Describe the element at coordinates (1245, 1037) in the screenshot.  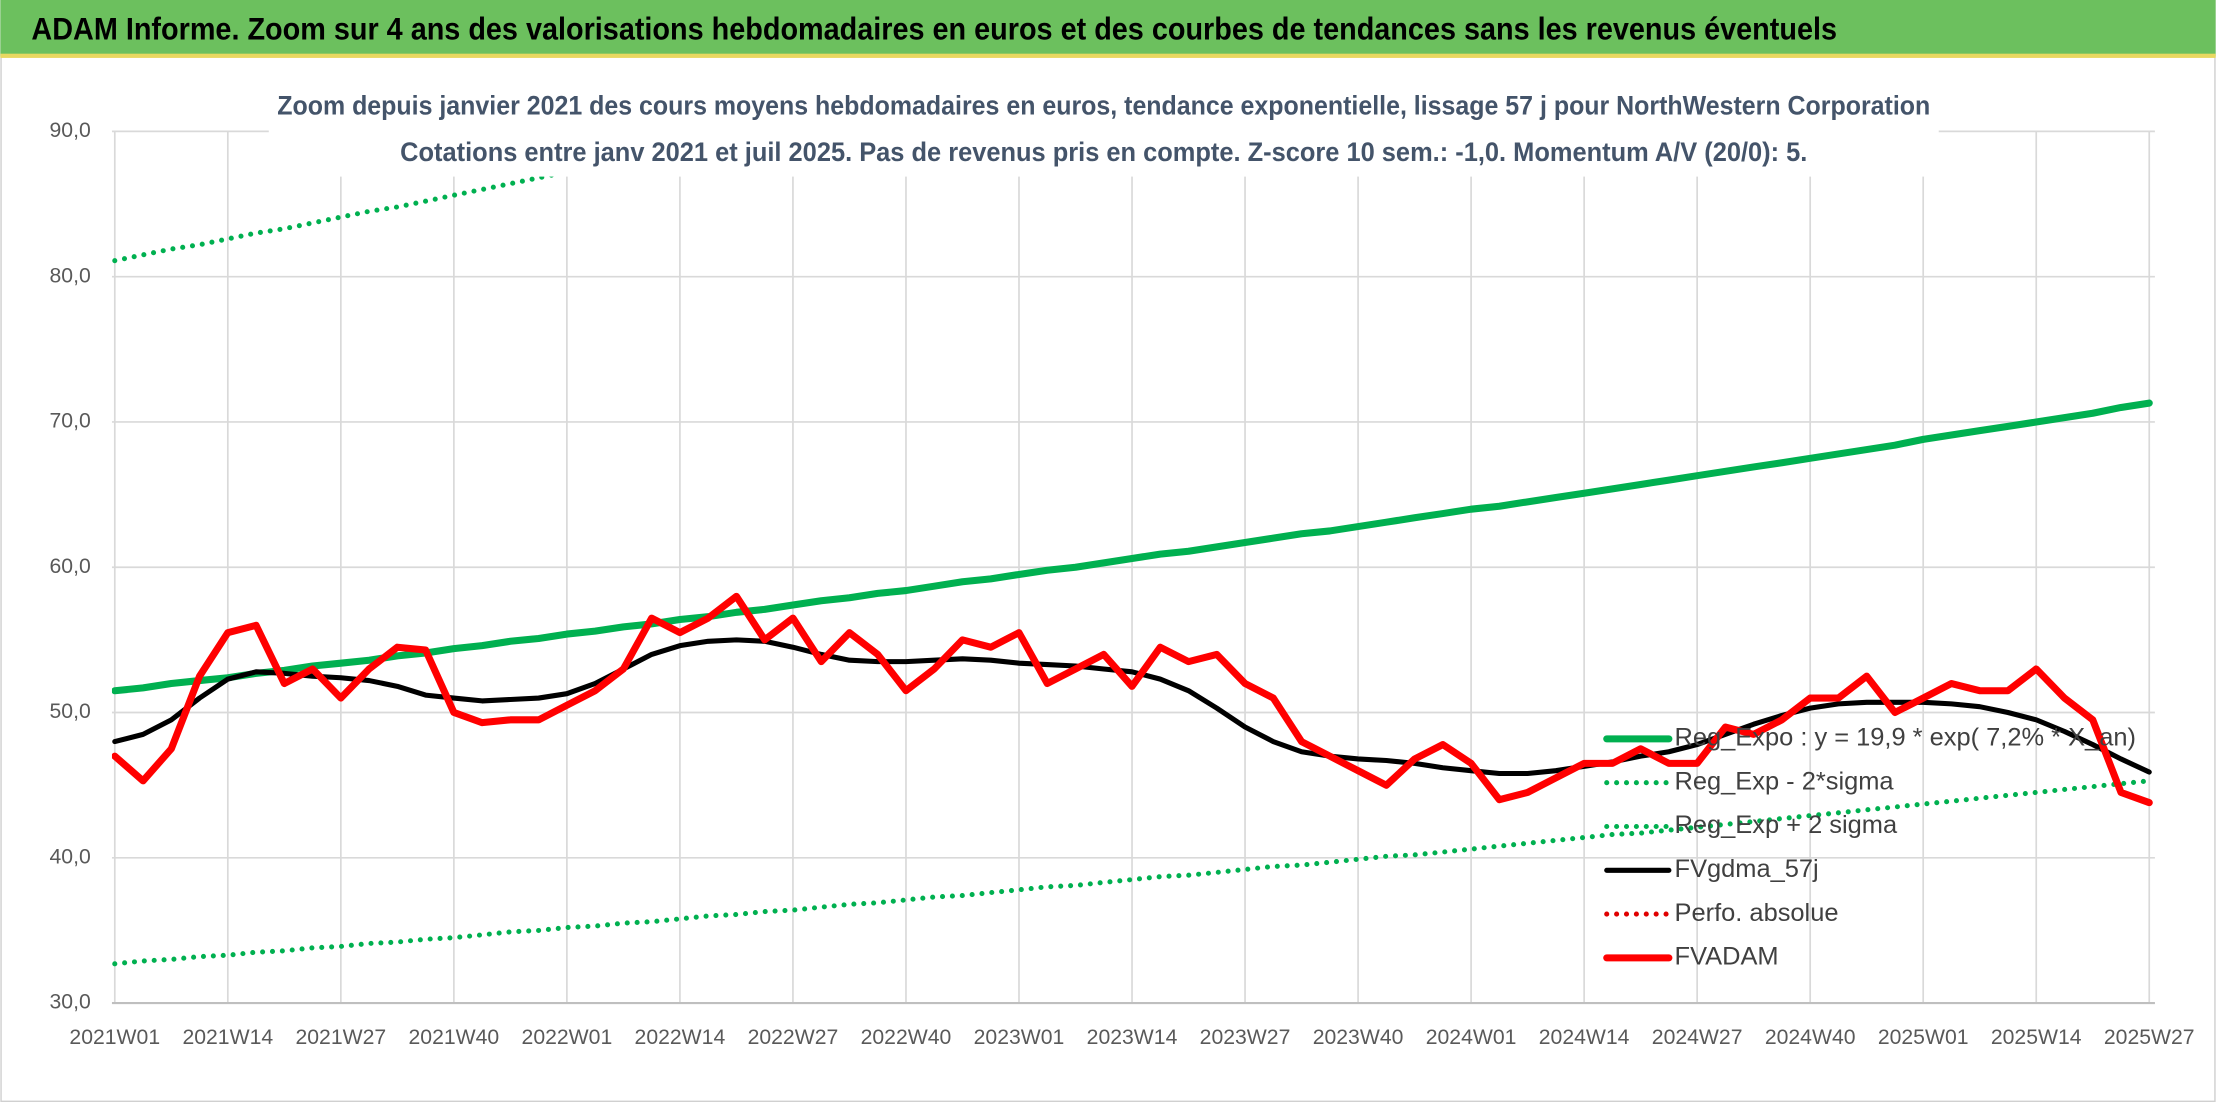
I see `x-tick-label: 2023W27` at that location.